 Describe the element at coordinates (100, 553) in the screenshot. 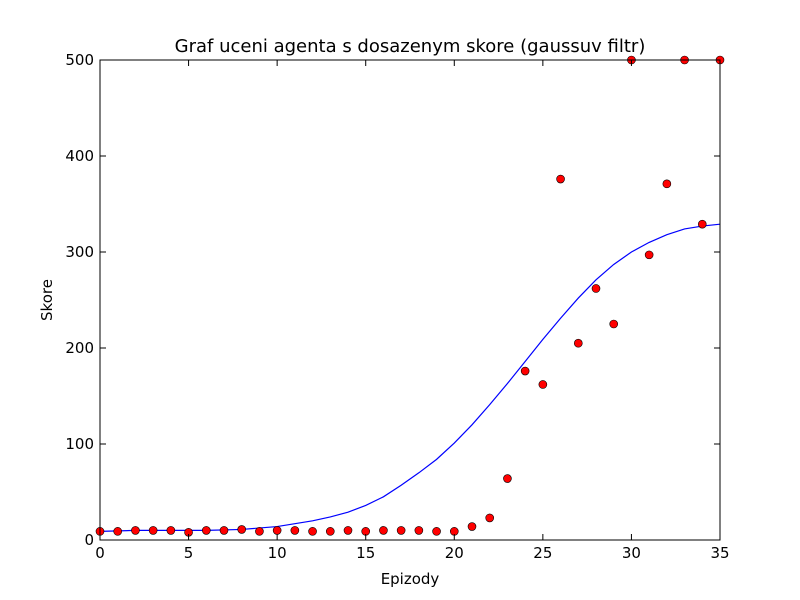

I see `x-tick-label: 0` at that location.